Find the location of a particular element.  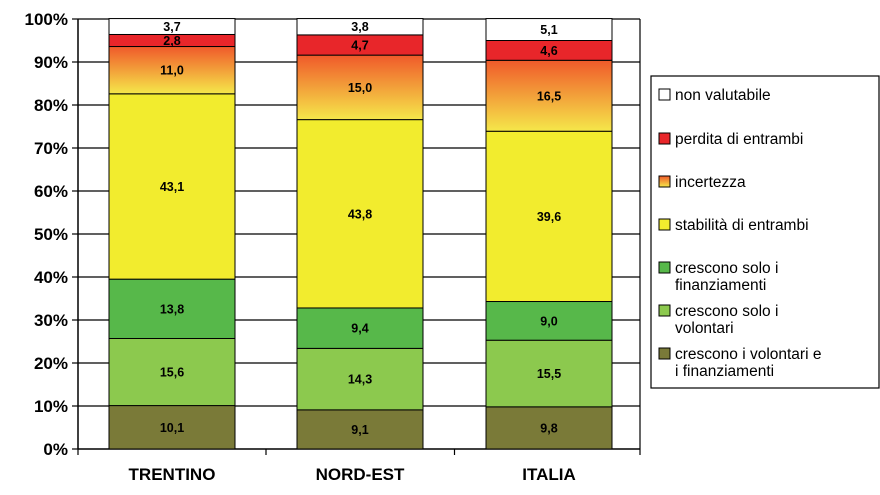

data-label: 4,7 is located at coordinates (359, 46).